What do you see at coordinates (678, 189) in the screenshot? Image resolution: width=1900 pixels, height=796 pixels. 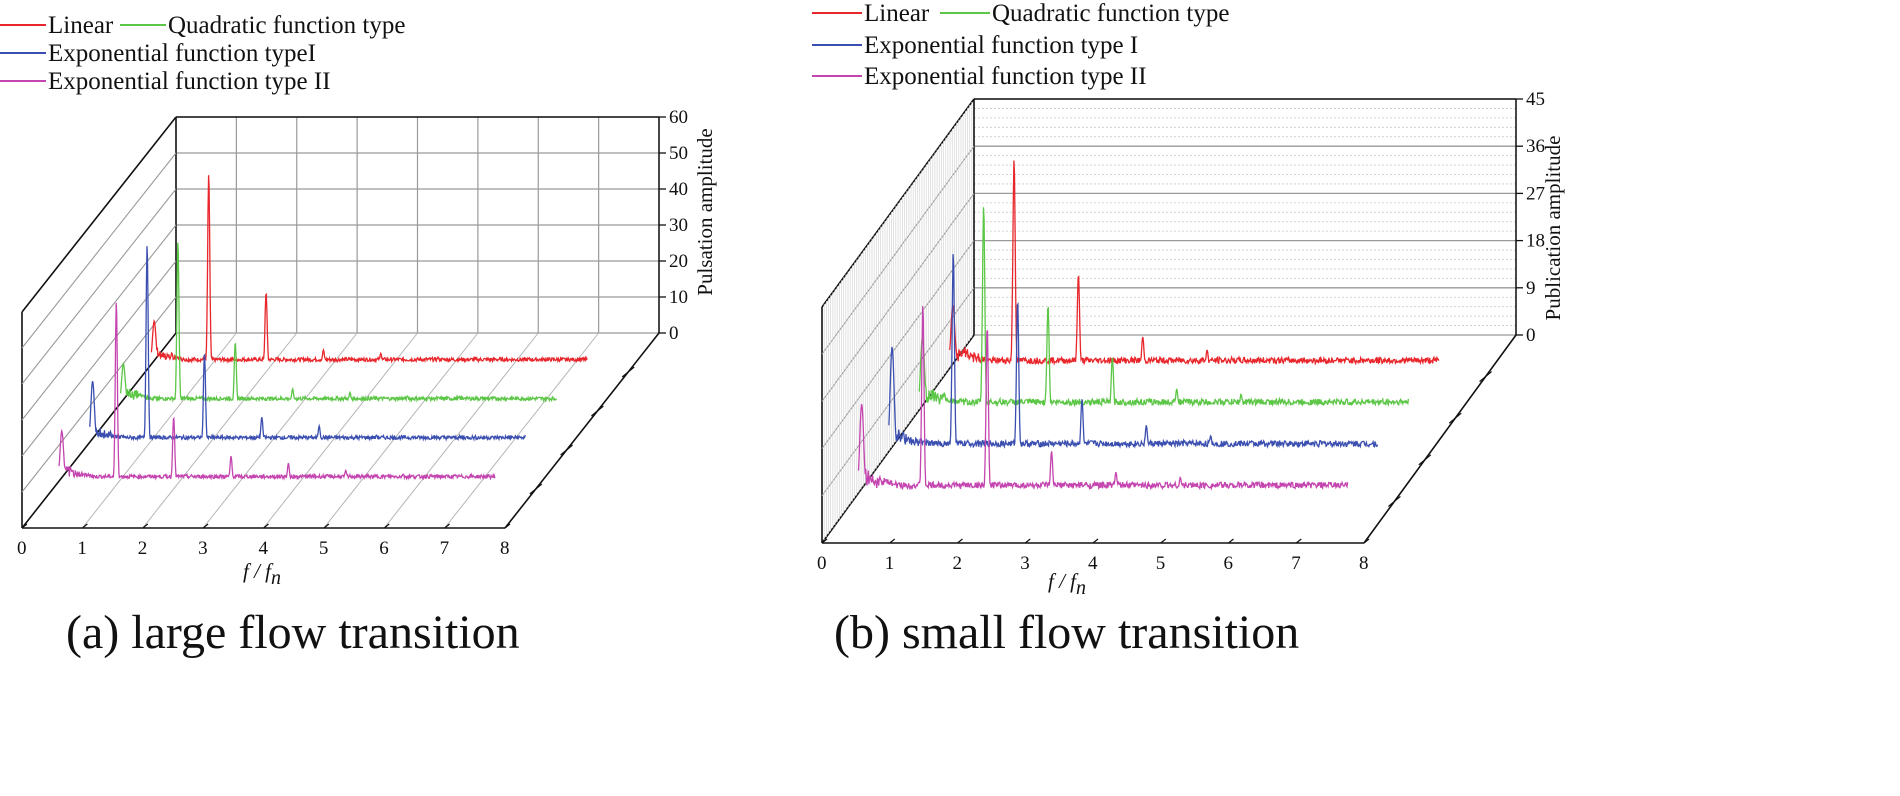 I see `y-tick-label: 40` at bounding box center [678, 189].